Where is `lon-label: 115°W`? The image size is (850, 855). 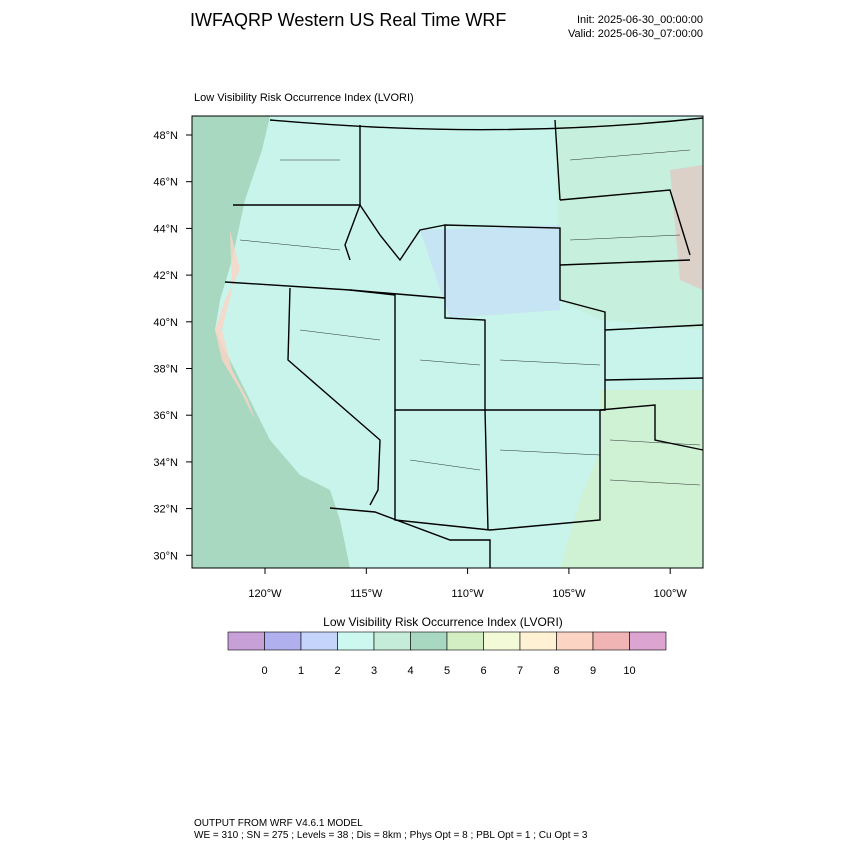 lon-label: 115°W is located at coordinates (366, 594).